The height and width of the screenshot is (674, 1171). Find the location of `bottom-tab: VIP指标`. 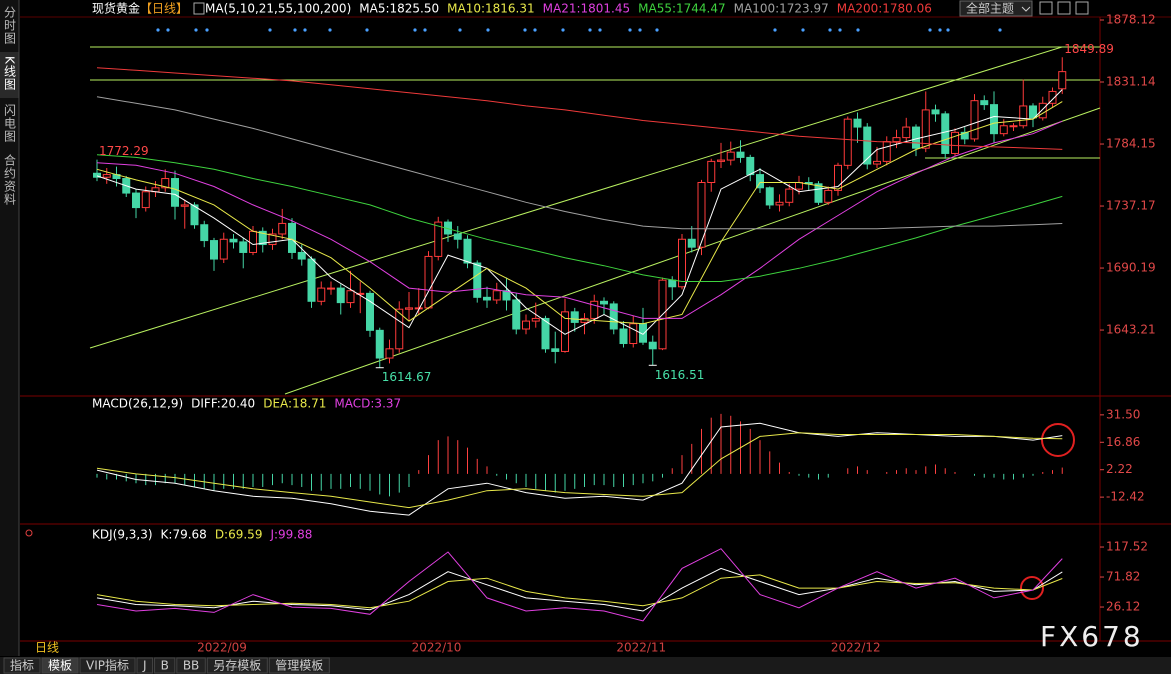

bottom-tab: VIP指标 is located at coordinates (107, 665).